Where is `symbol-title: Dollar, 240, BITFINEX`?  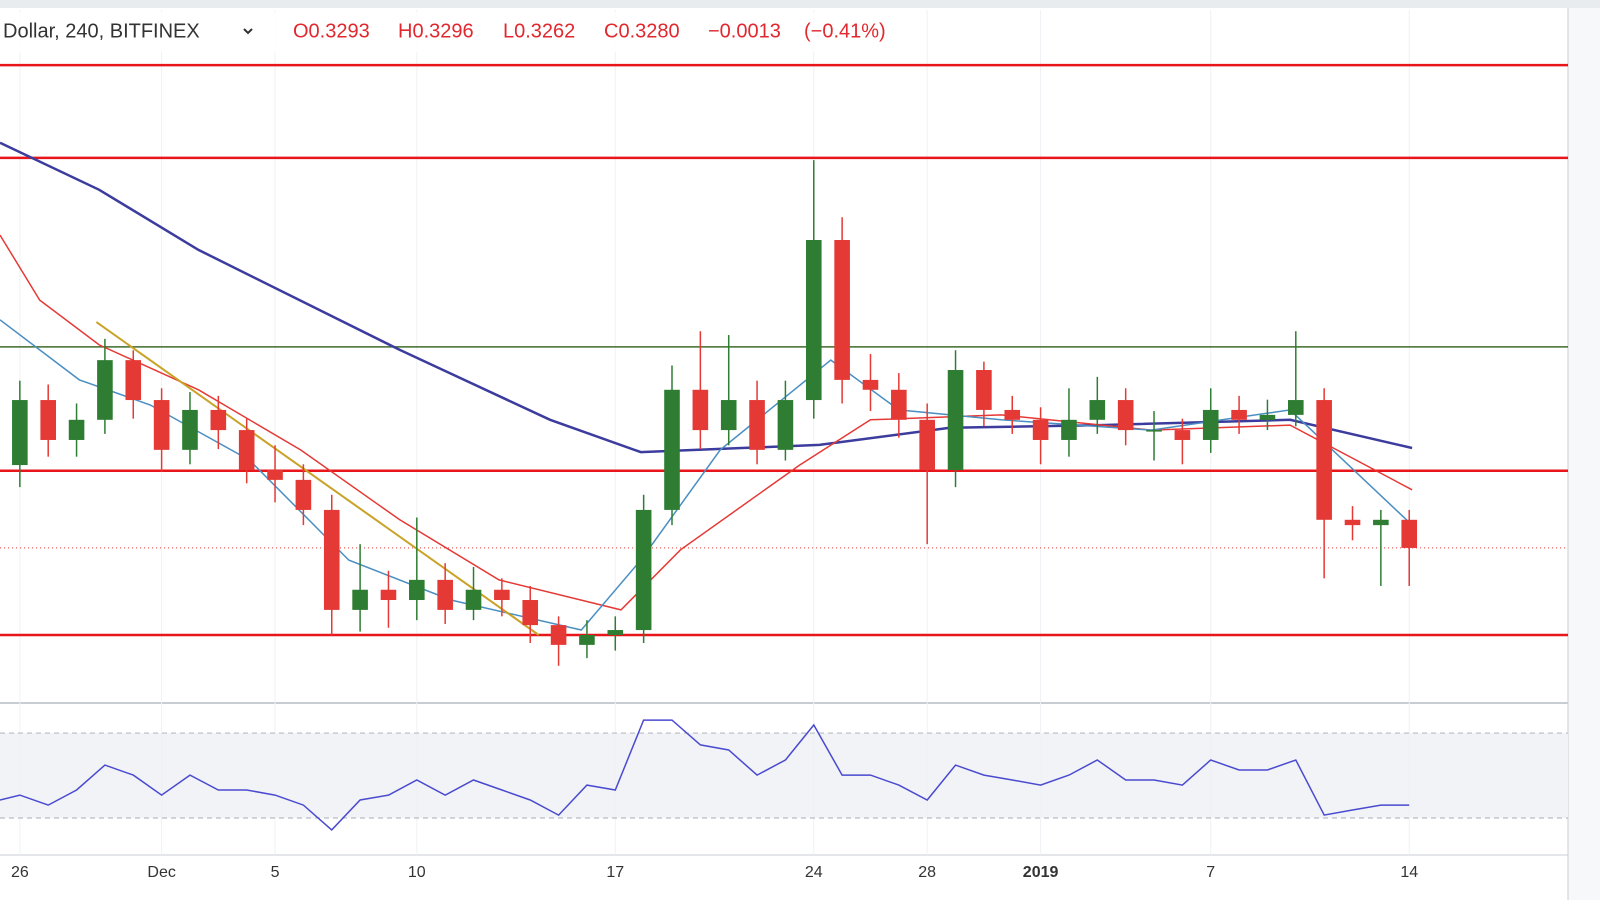 symbol-title: Dollar, 240, BITFINEX is located at coordinates (101, 31).